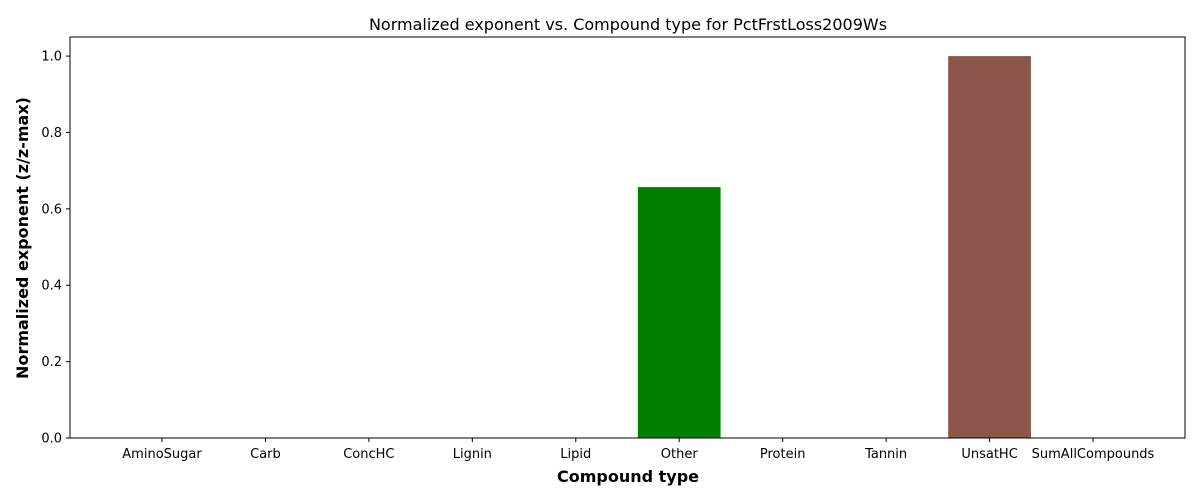 The height and width of the screenshot is (500, 1200). Describe the element at coordinates (368, 454) in the screenshot. I see `x-tick-label: ConcHC` at that location.